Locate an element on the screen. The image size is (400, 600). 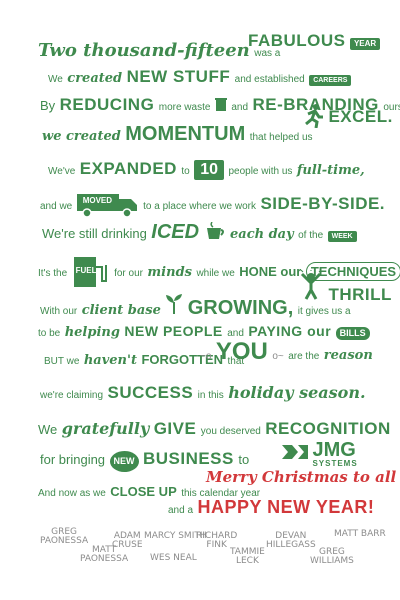
truck-icon: MOVED is located at coordinates (107, 205).